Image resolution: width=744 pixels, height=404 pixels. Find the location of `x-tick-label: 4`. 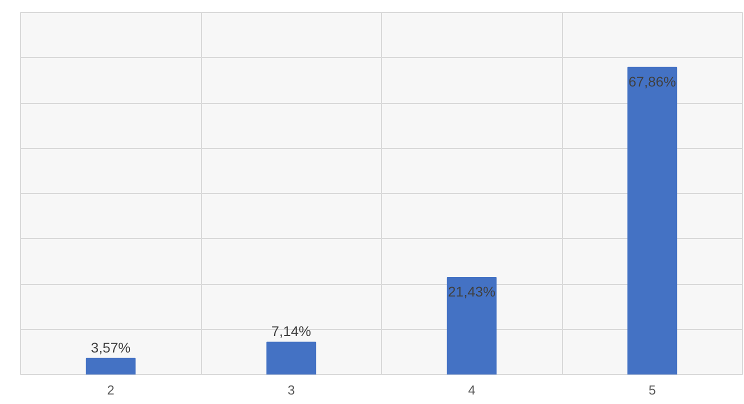

x-tick-label: 4 is located at coordinates (472, 390).